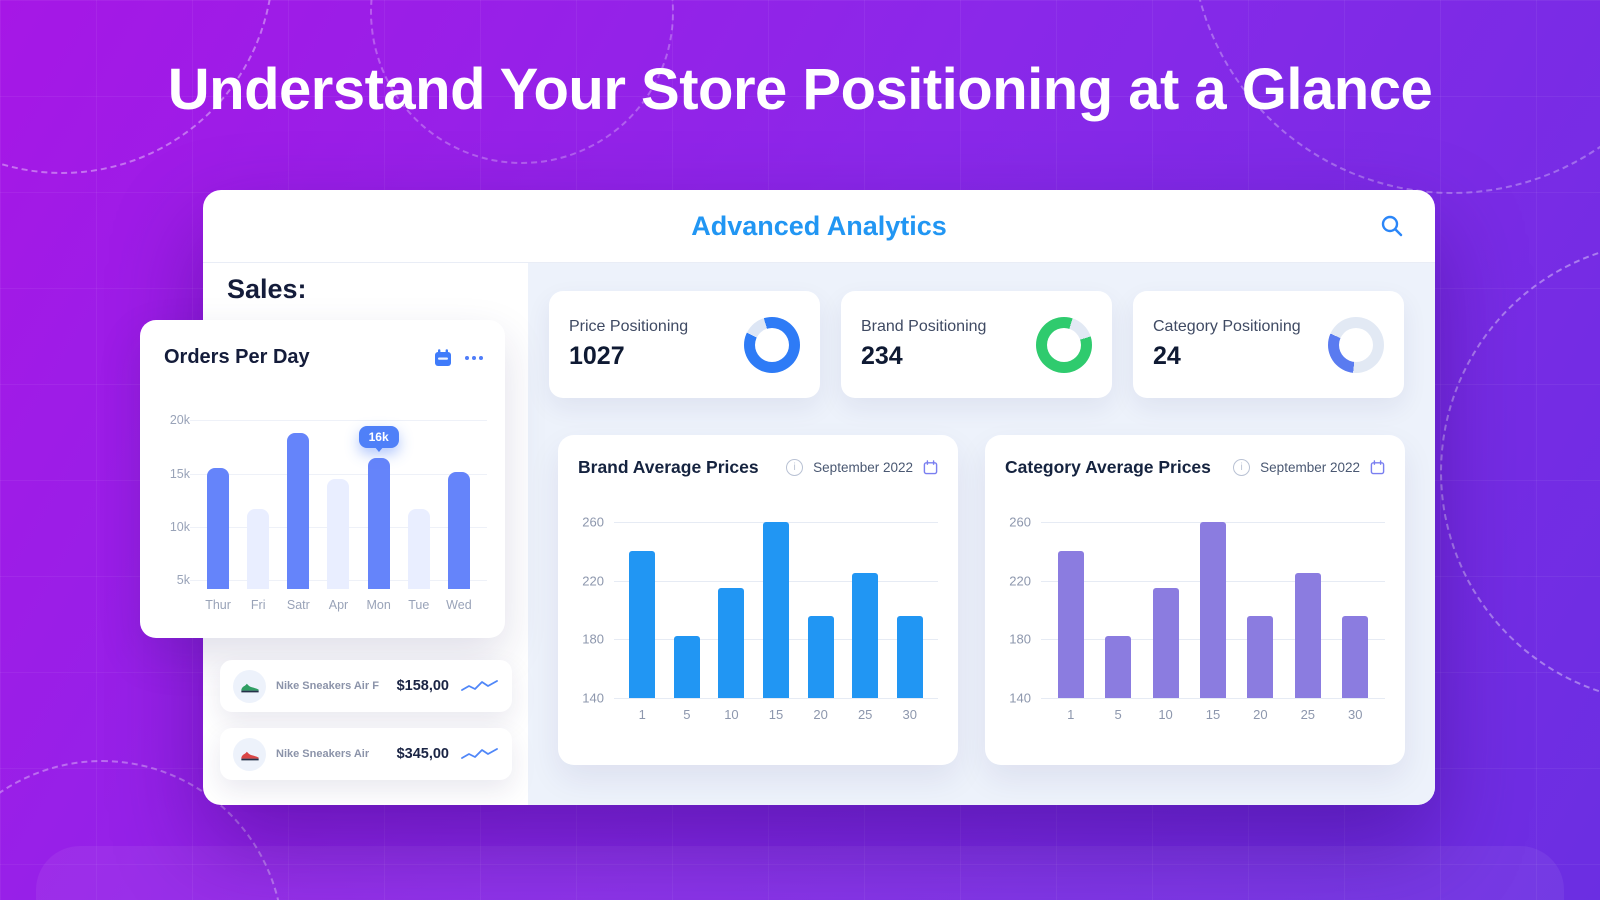 This screenshot has width=1600, height=900. What do you see at coordinates (249, 754) in the screenshot?
I see `product-image` at bounding box center [249, 754].